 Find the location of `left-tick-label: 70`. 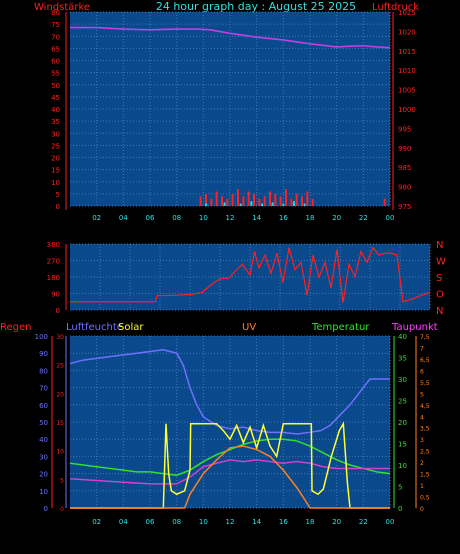

left-tick-label: 70 is located at coordinates (55, 37).